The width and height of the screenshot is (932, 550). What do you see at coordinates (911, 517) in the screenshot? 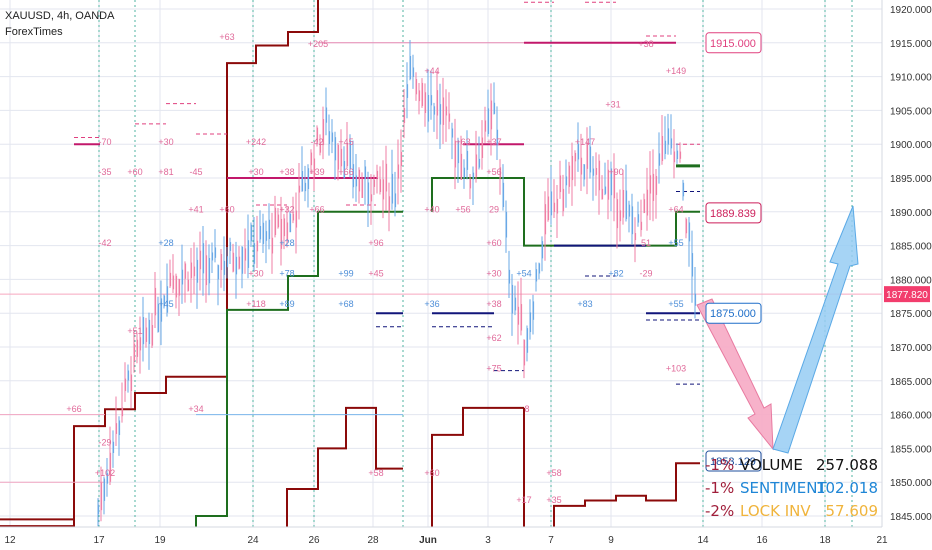
I see `y-tick-label: 1845.000` at bounding box center [911, 517].